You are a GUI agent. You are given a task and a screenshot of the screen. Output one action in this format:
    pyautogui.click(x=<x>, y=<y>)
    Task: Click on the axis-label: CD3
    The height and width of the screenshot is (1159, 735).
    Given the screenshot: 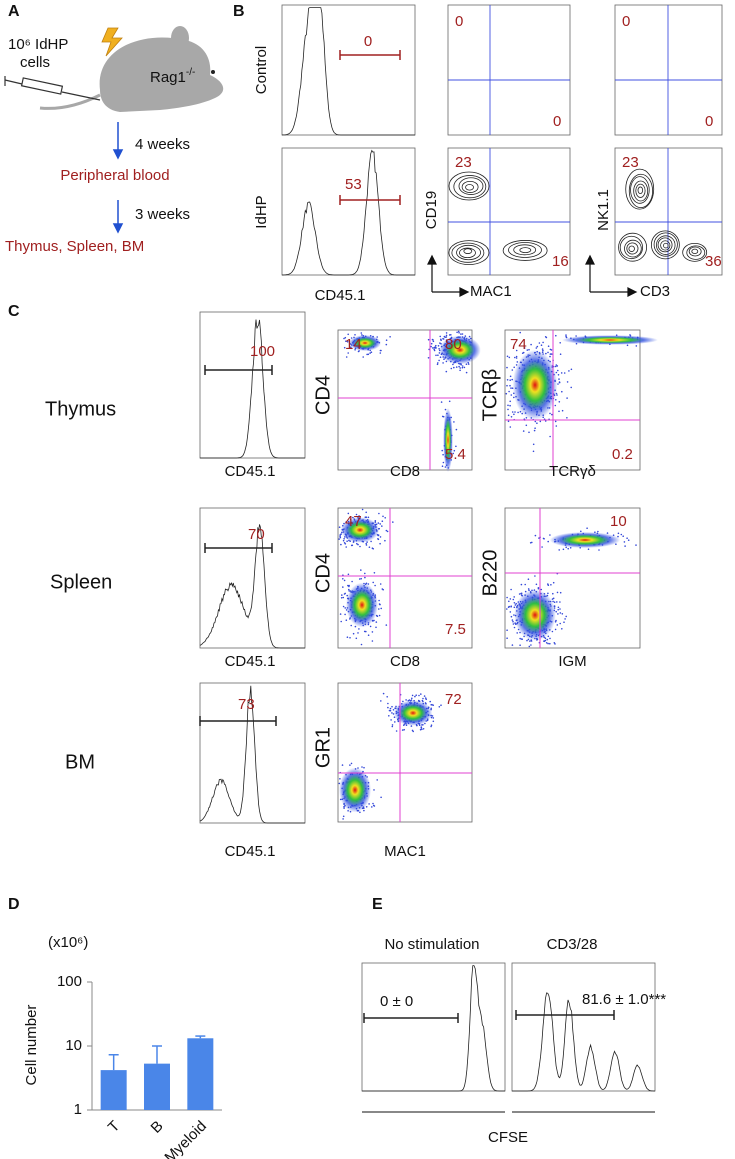 What is the action you would take?
    pyautogui.click(x=655, y=291)
    